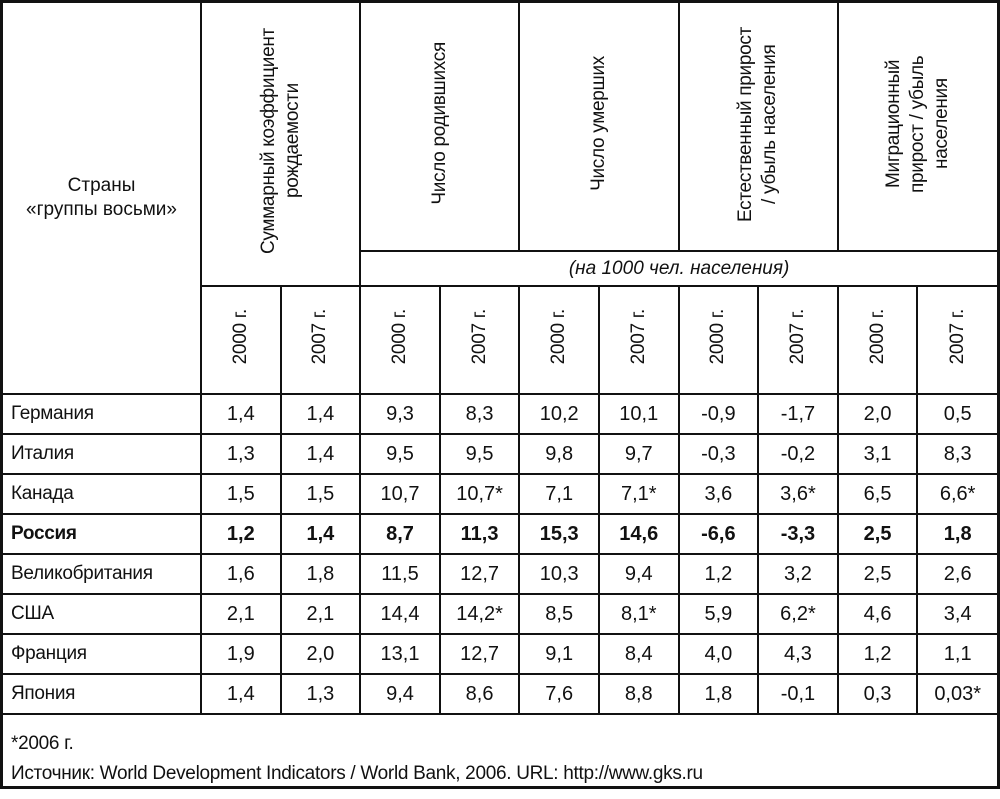  I want to click on header-natural-growth: Естественный прирост / убыль населения, so click(758, 127).